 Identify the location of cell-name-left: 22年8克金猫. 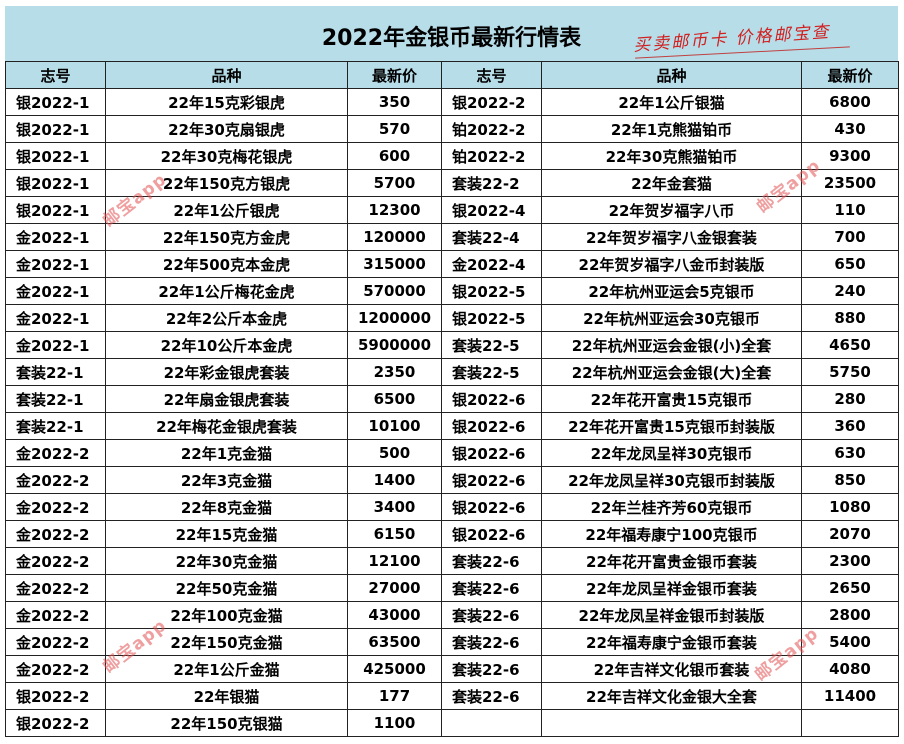
(226, 507).